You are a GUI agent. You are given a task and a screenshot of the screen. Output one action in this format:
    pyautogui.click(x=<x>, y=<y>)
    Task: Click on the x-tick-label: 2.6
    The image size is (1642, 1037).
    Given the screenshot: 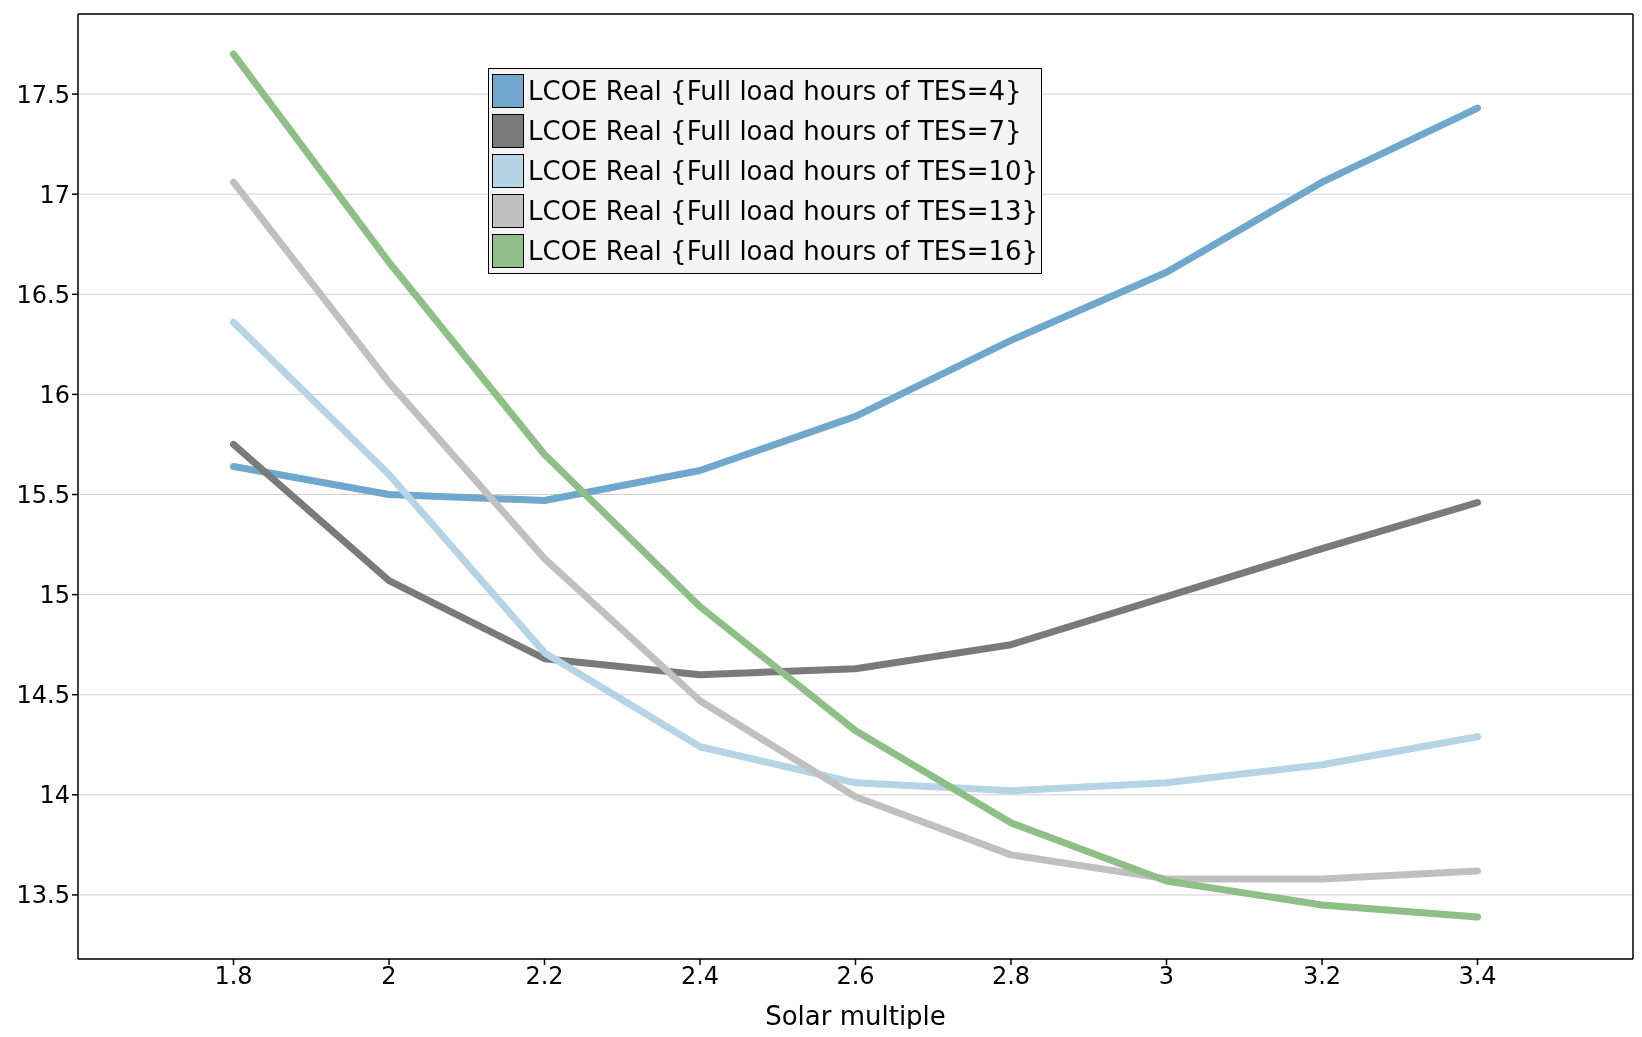 What is the action you would take?
    pyautogui.click(x=855, y=976)
    